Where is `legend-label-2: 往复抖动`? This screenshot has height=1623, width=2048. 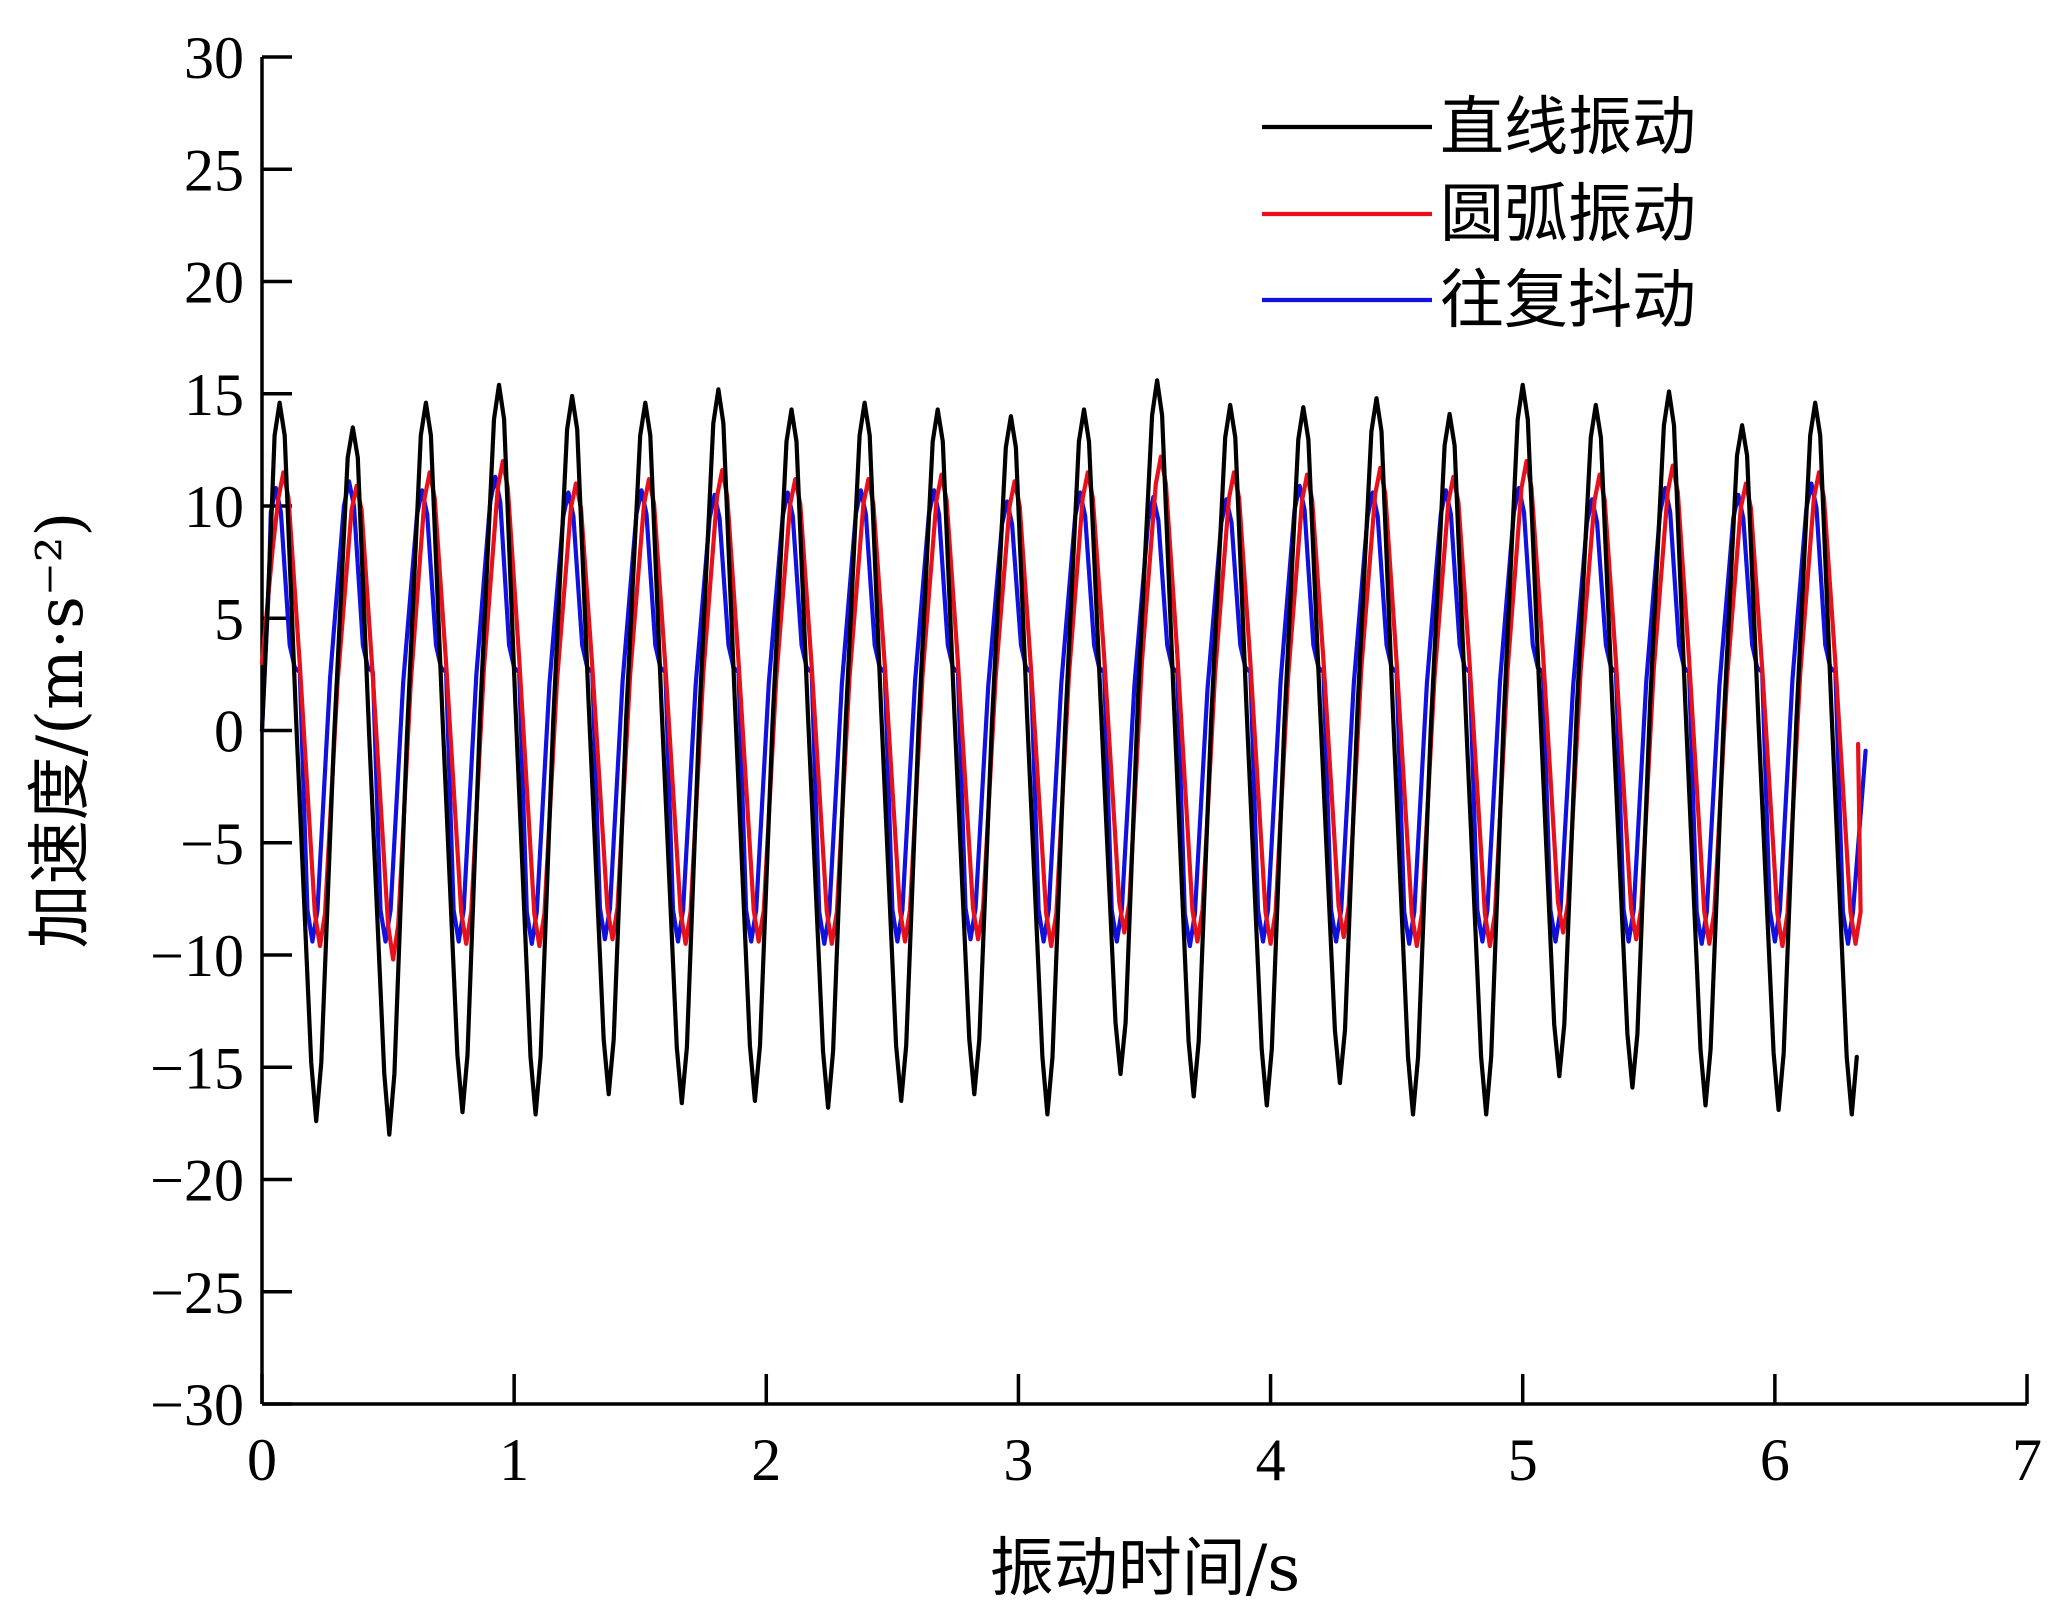
legend-label-2: 往复抖动 is located at coordinates (1568, 301).